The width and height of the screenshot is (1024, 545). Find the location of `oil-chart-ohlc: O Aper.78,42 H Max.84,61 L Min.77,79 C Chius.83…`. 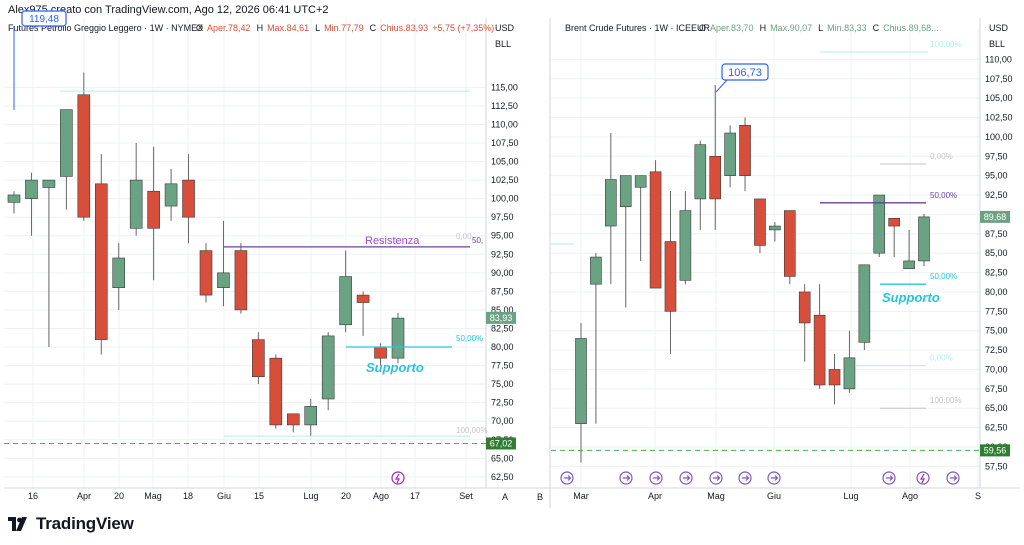

oil-chart-ohlc: O Aper.78,42 H Max.84,61 L Min.77,79 C Chius.83… is located at coordinates (345, 28).